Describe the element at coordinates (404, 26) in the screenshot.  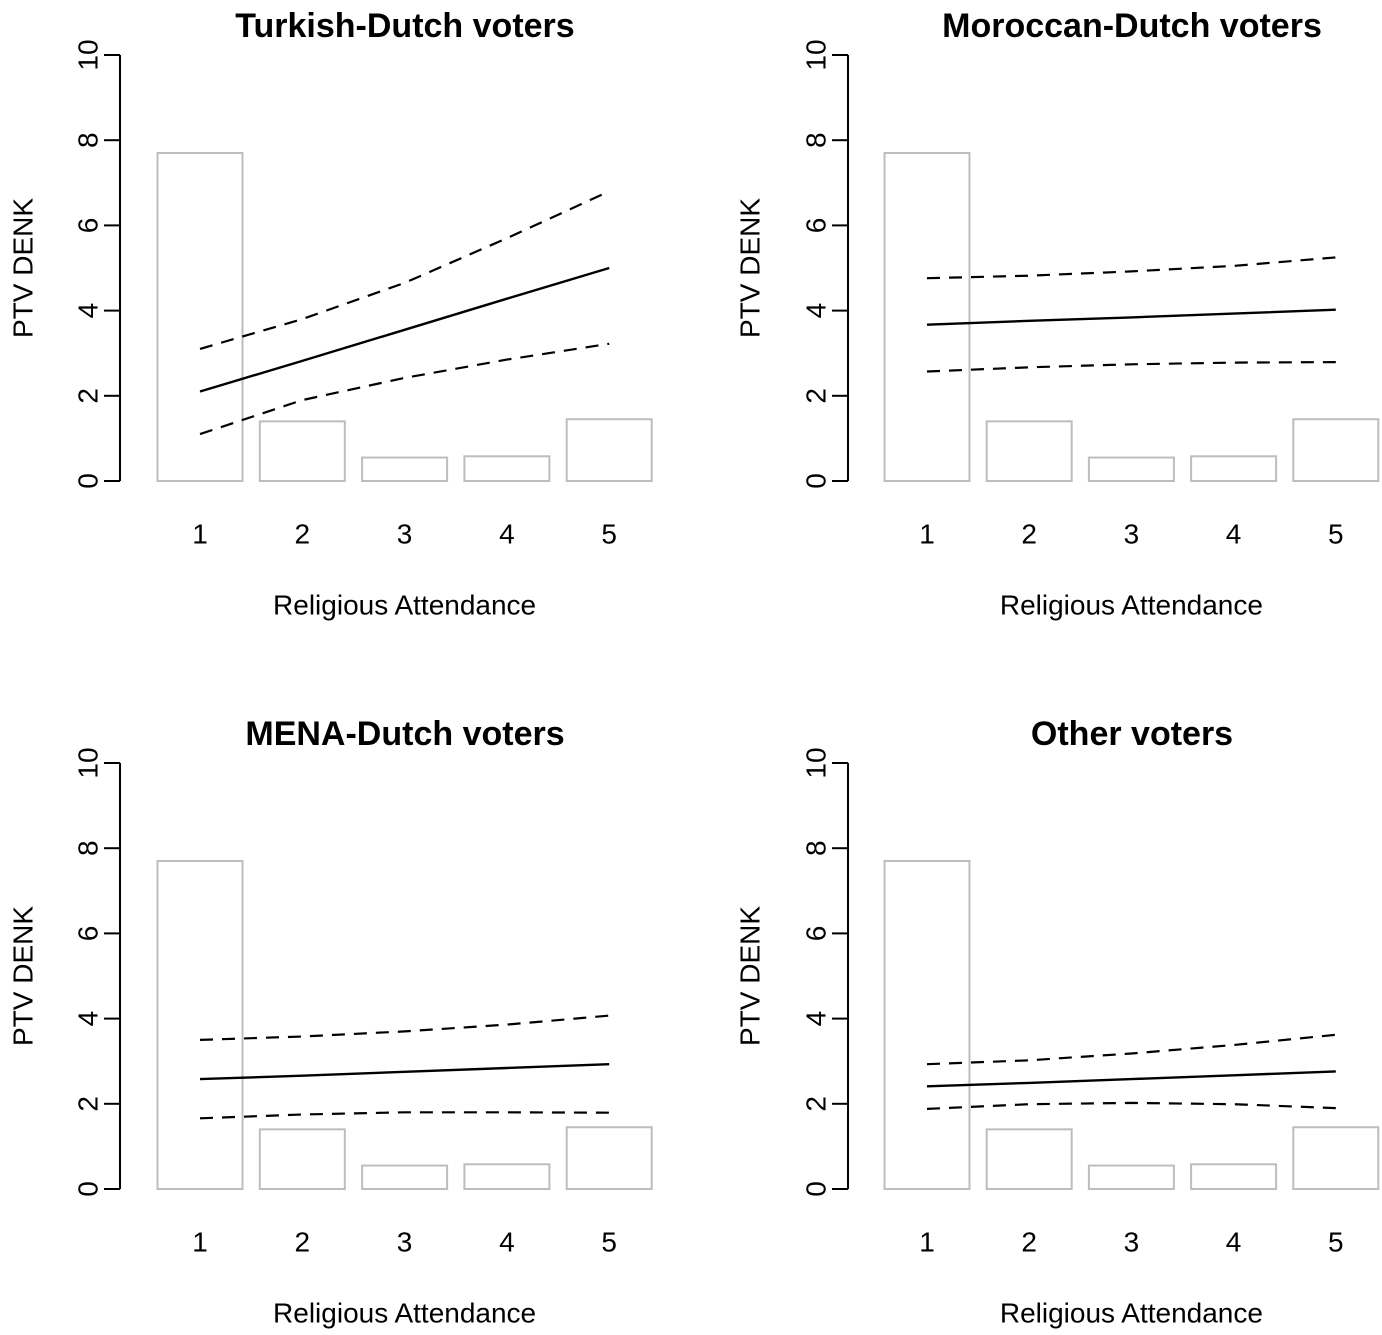
I see `panel-title: Turkish-Dutch voters` at that location.